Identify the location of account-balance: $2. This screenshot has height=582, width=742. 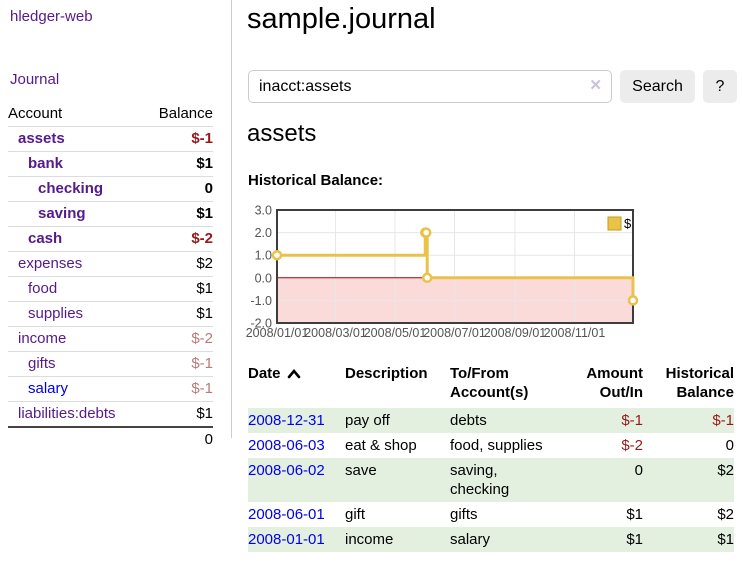
(178, 264).